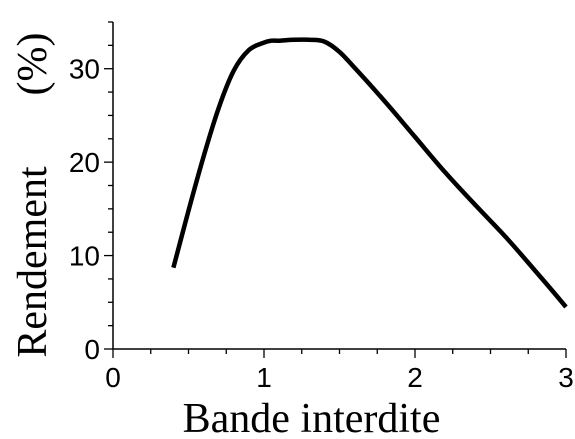  What do you see at coordinates (264, 377) in the screenshot?
I see `x-tick-label: 1` at bounding box center [264, 377].